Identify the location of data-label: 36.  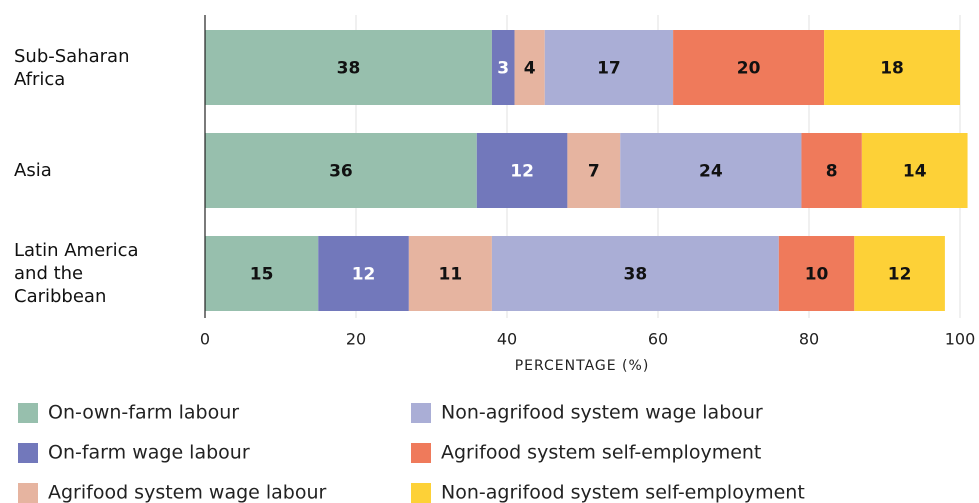
(341, 172).